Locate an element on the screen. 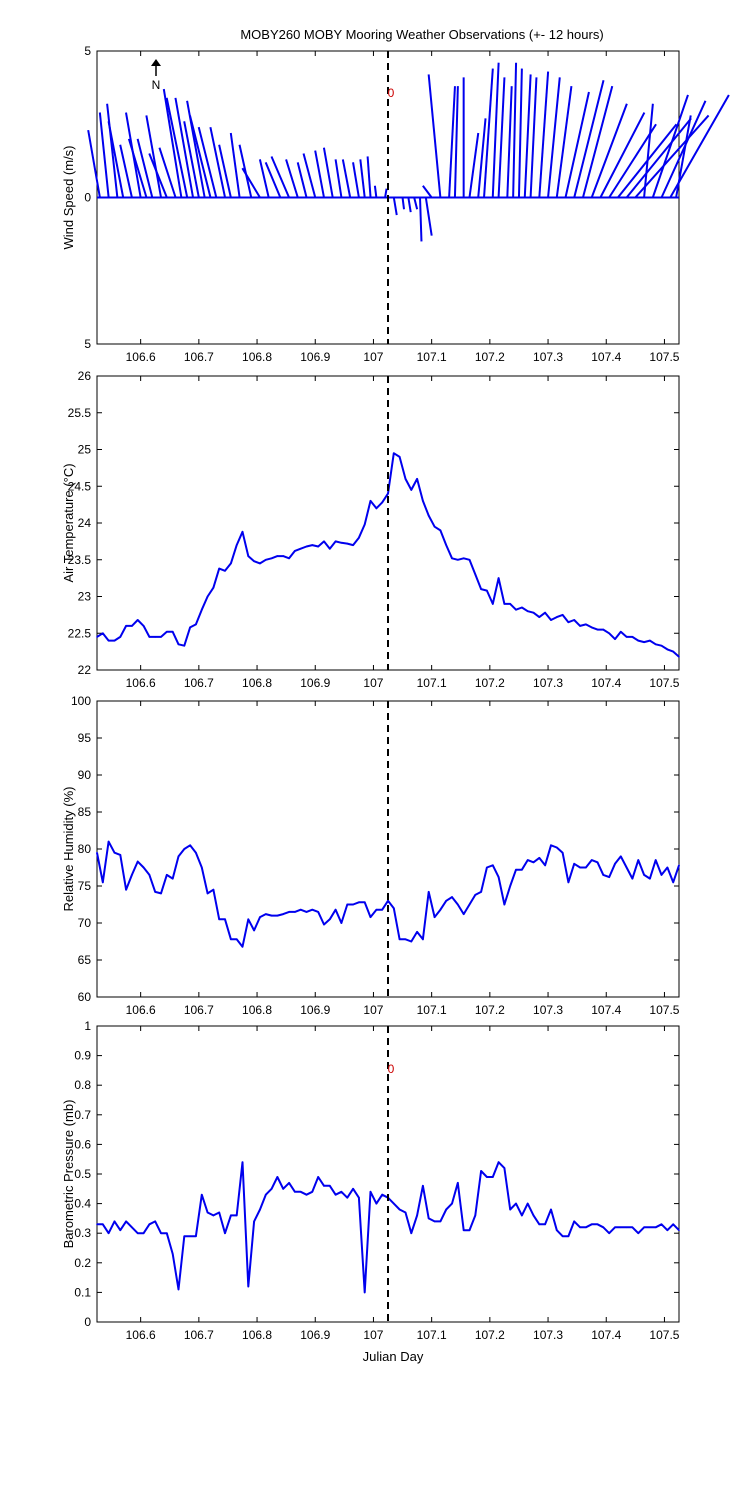 The image size is (750, 1500). y-tick-label: 0.4 is located at coordinates (82, 1204).